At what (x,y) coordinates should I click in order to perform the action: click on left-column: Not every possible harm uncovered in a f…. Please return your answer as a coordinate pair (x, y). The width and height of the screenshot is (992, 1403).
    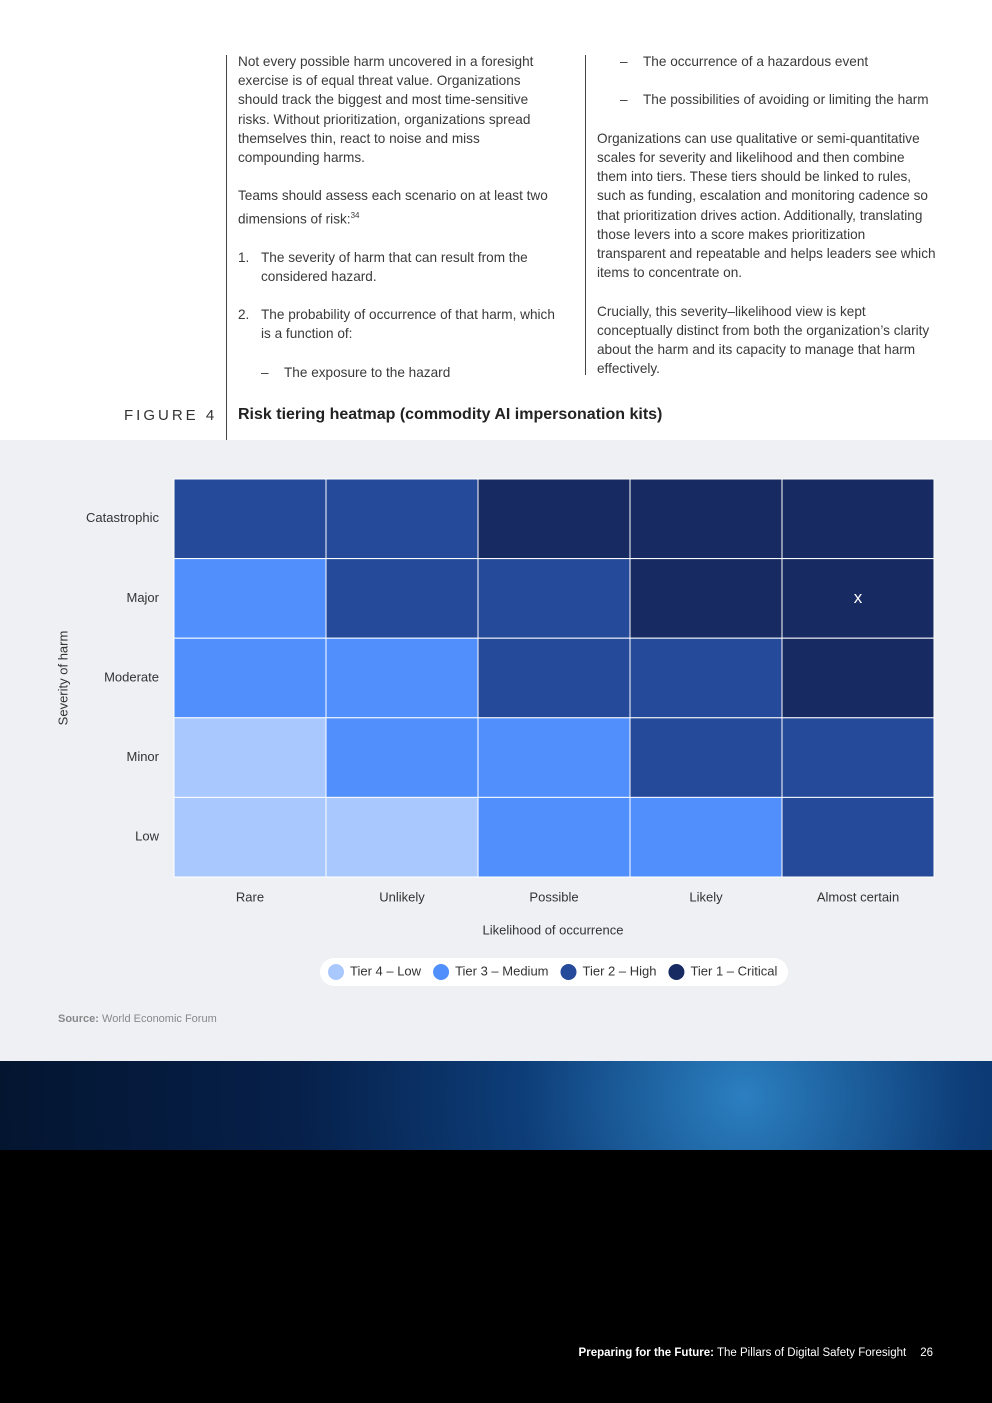
    Looking at the image, I should click on (399, 226).